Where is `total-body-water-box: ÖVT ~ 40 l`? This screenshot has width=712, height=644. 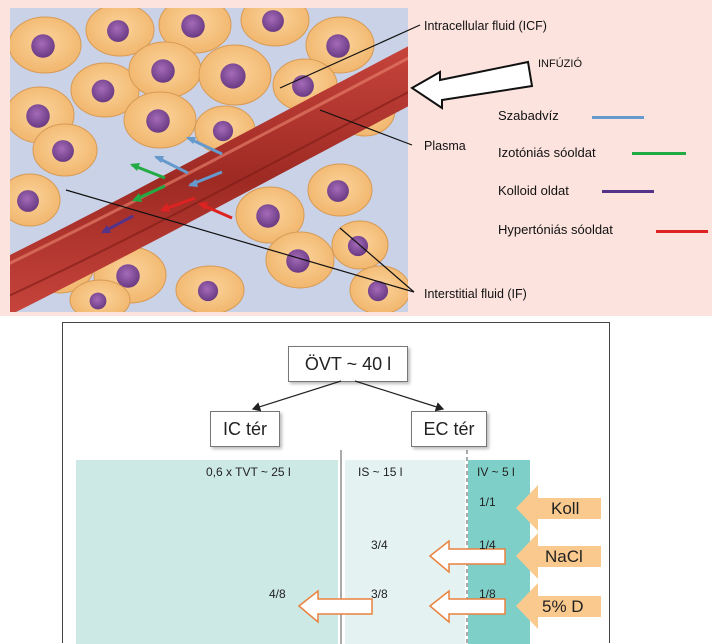 total-body-water-box: ÖVT ~ 40 l is located at coordinates (348, 364).